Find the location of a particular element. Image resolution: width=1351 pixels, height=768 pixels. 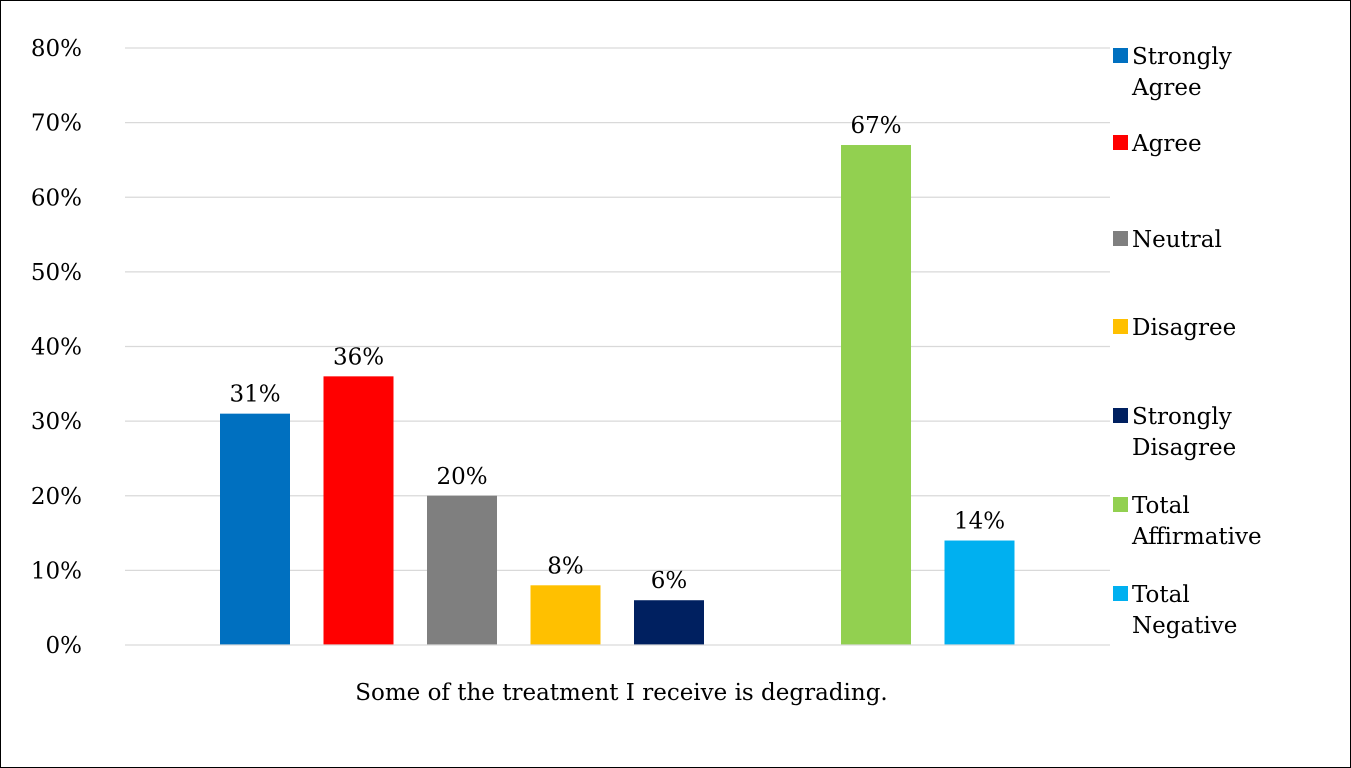

y-tick-label: 40% is located at coordinates (56, 348).